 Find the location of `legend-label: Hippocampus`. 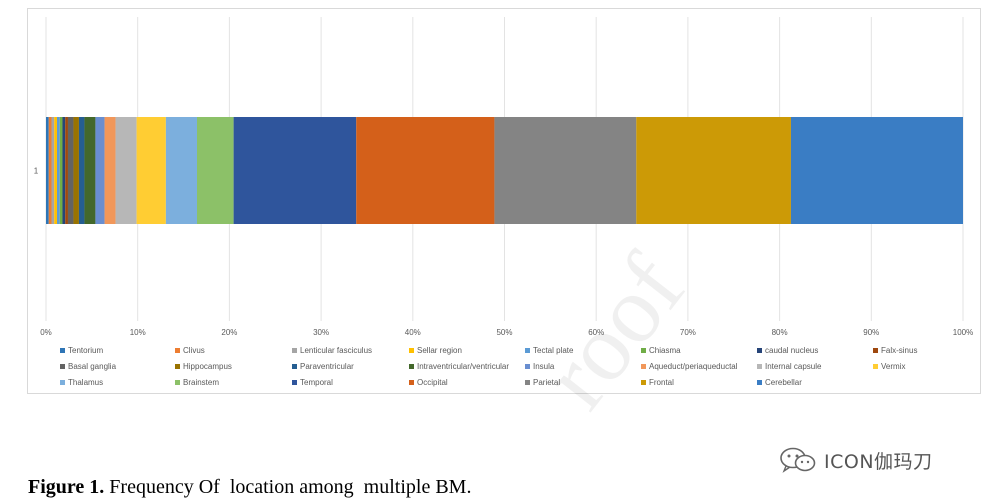

legend-label: Hippocampus is located at coordinates (207, 366).